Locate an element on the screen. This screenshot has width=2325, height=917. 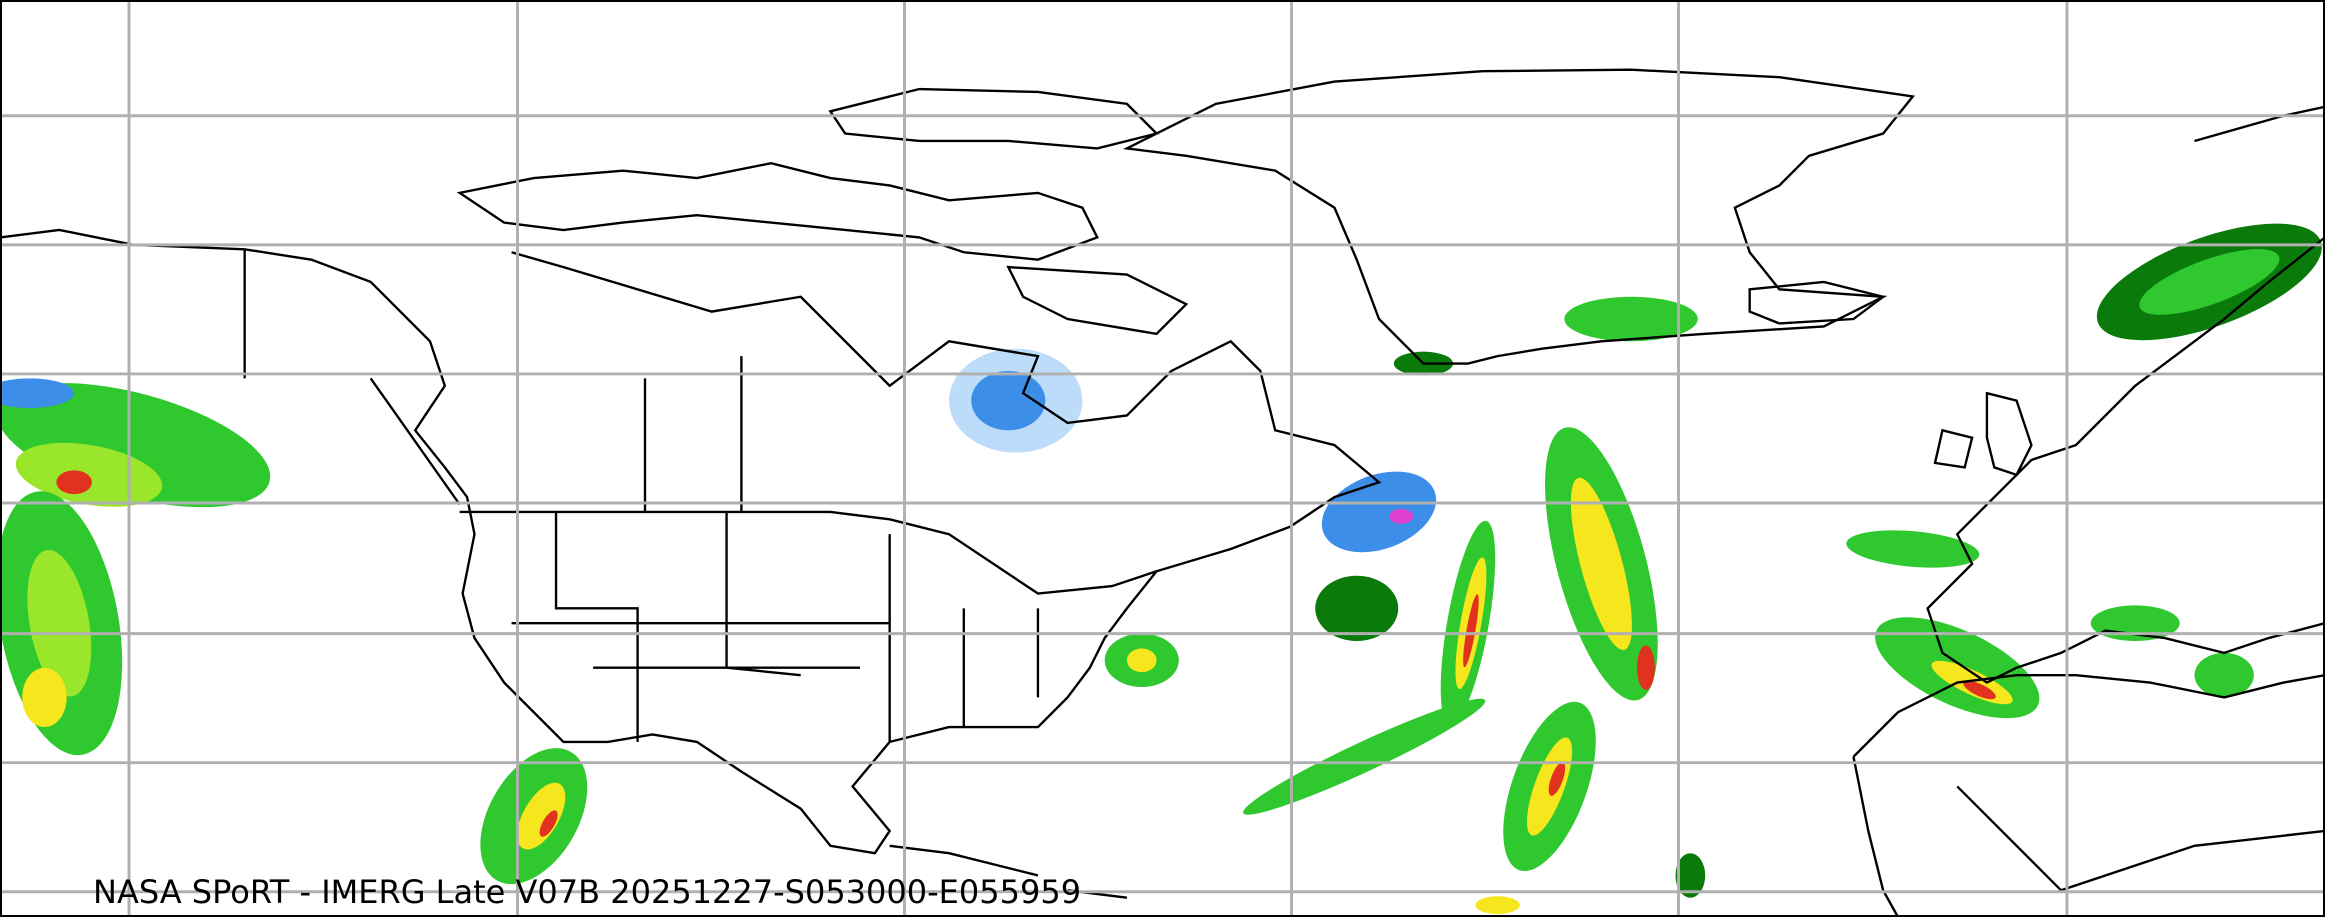
greenland-coastline is located at coordinates (1519, 216).